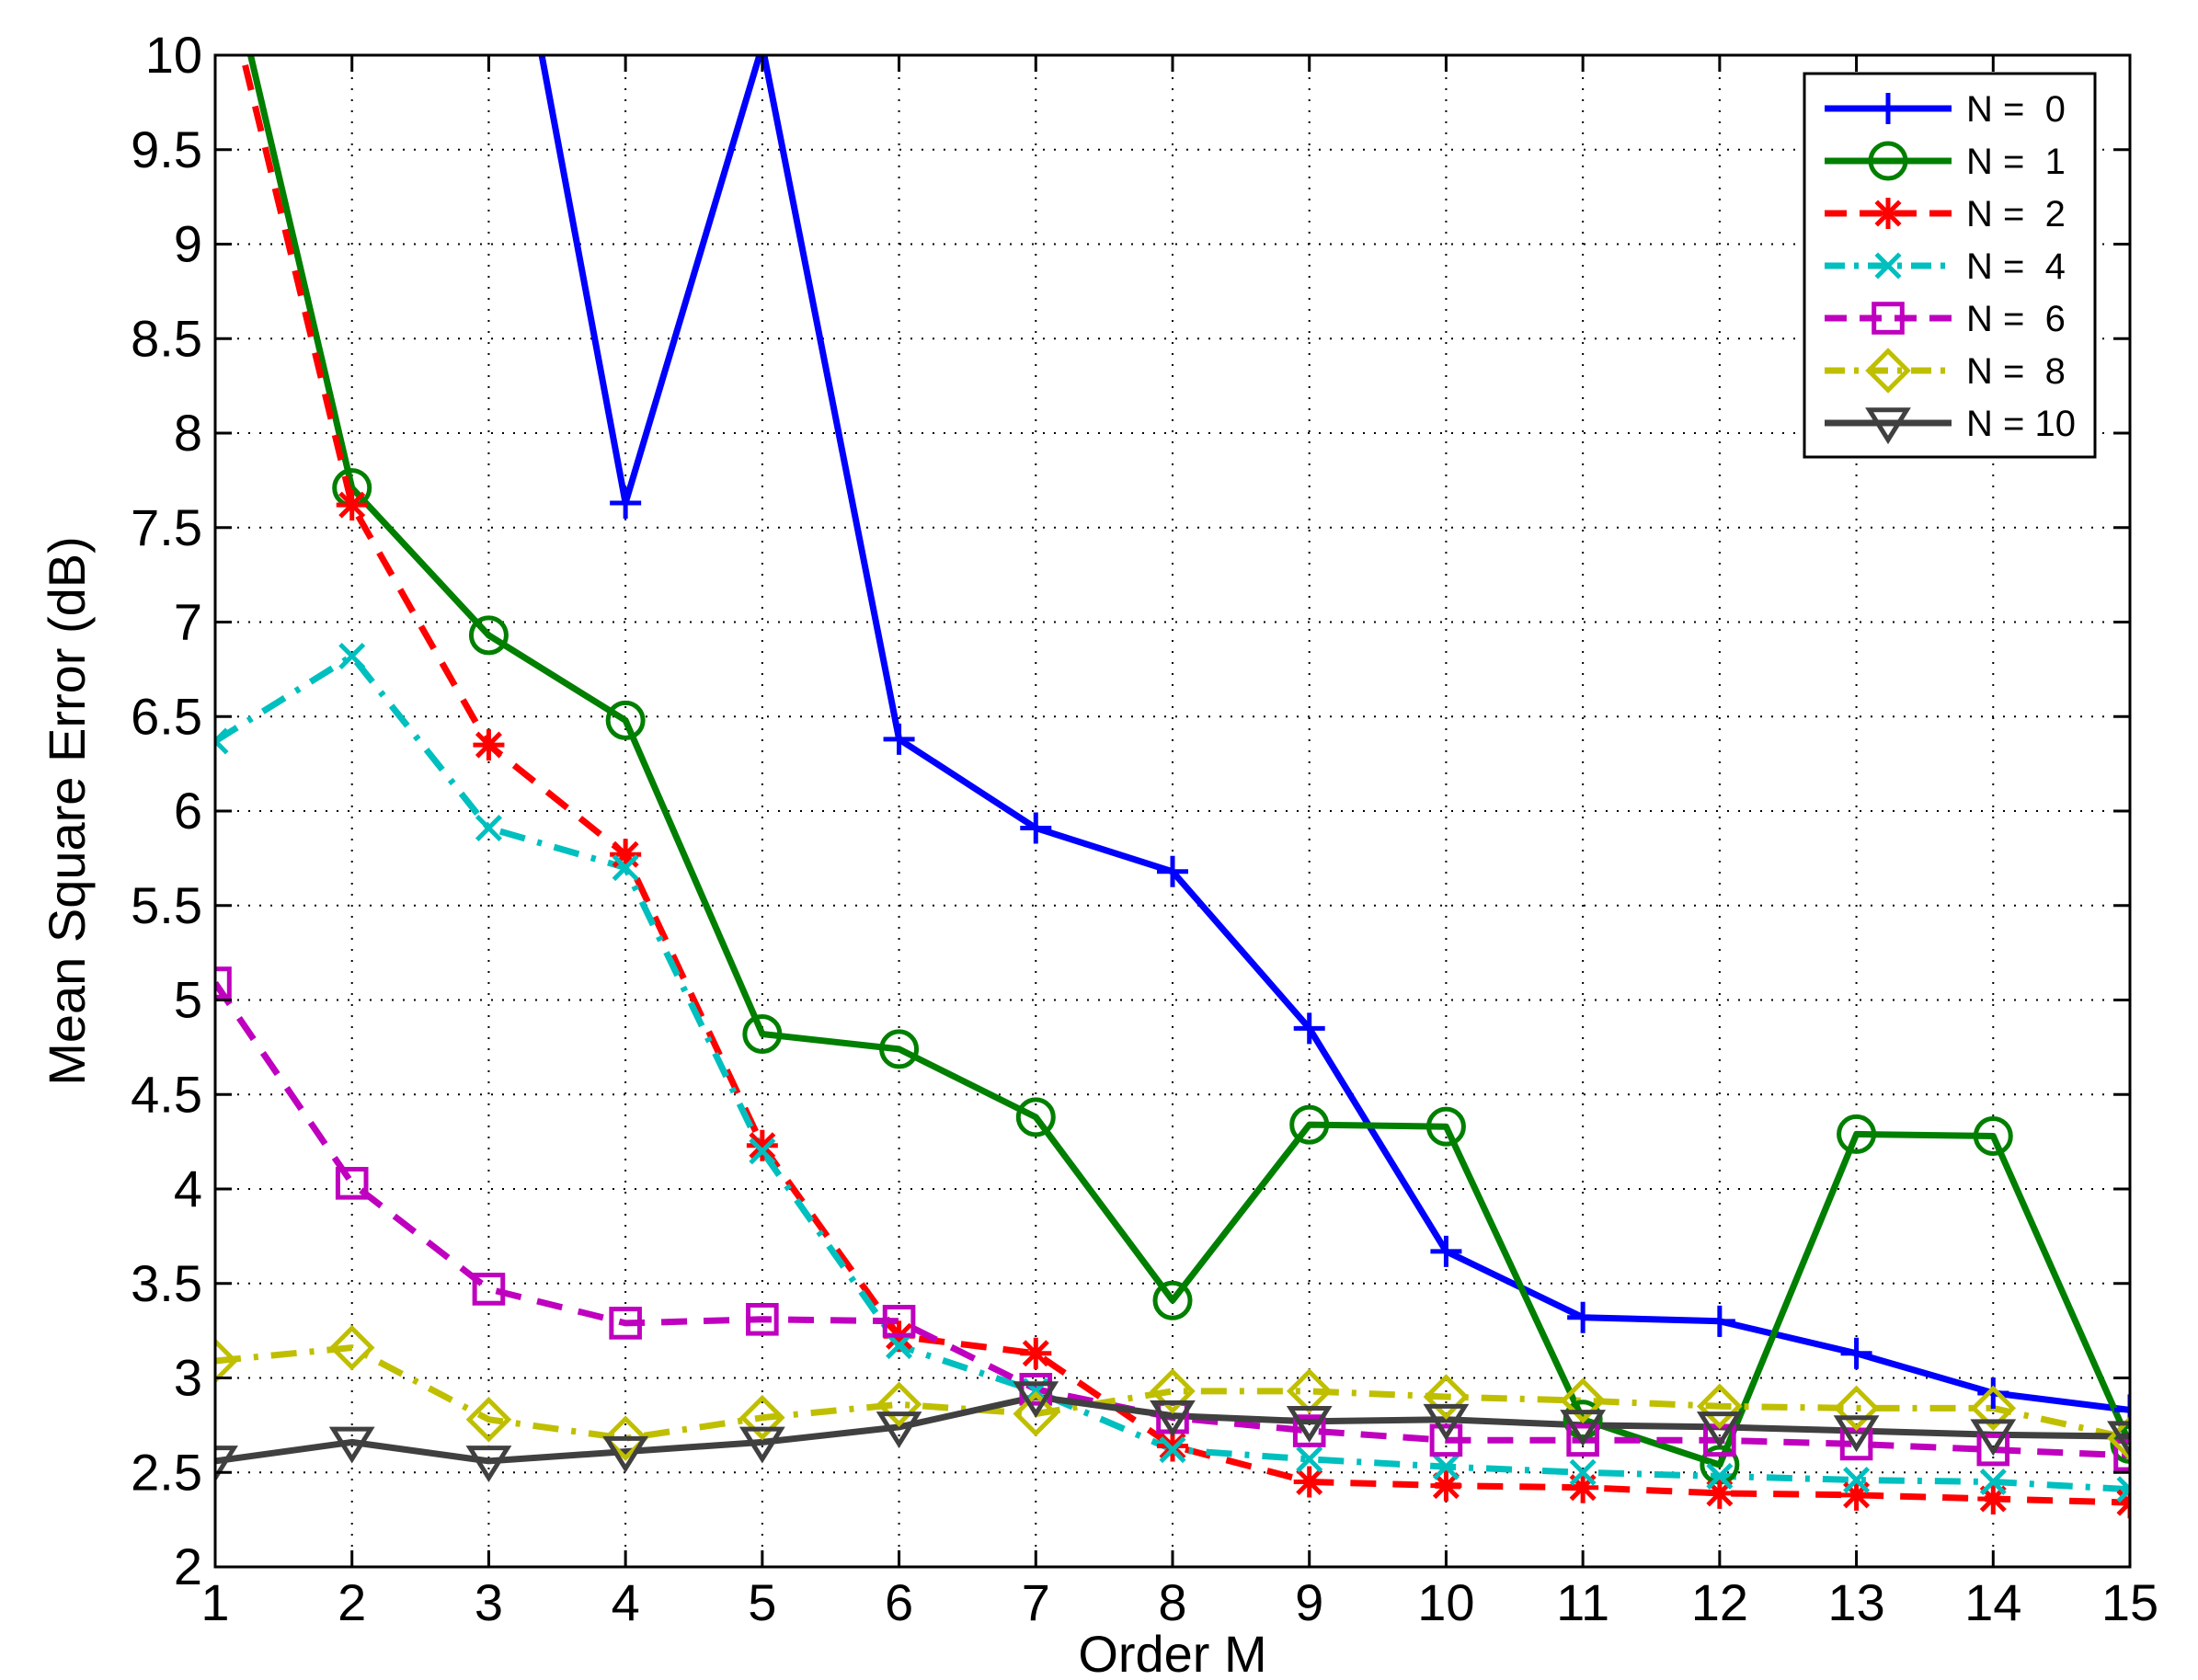 This screenshot has height=1680, width=2198. Describe the element at coordinates (762, 1602) in the screenshot. I see `x-tick-label: 5` at that location.